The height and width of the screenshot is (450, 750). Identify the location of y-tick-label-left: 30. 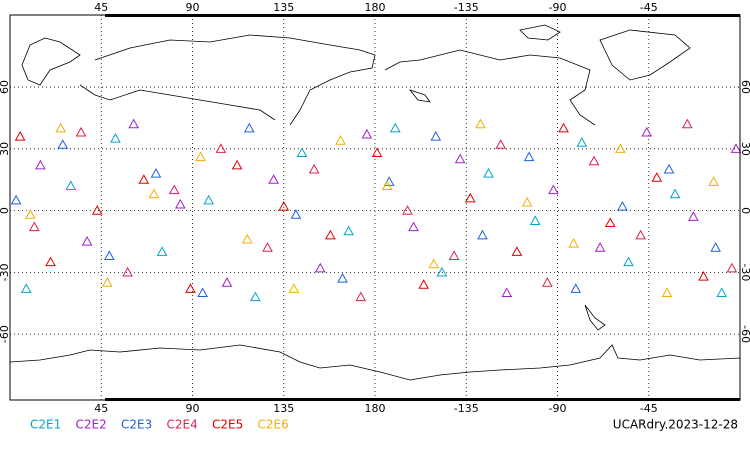
(5, 149).